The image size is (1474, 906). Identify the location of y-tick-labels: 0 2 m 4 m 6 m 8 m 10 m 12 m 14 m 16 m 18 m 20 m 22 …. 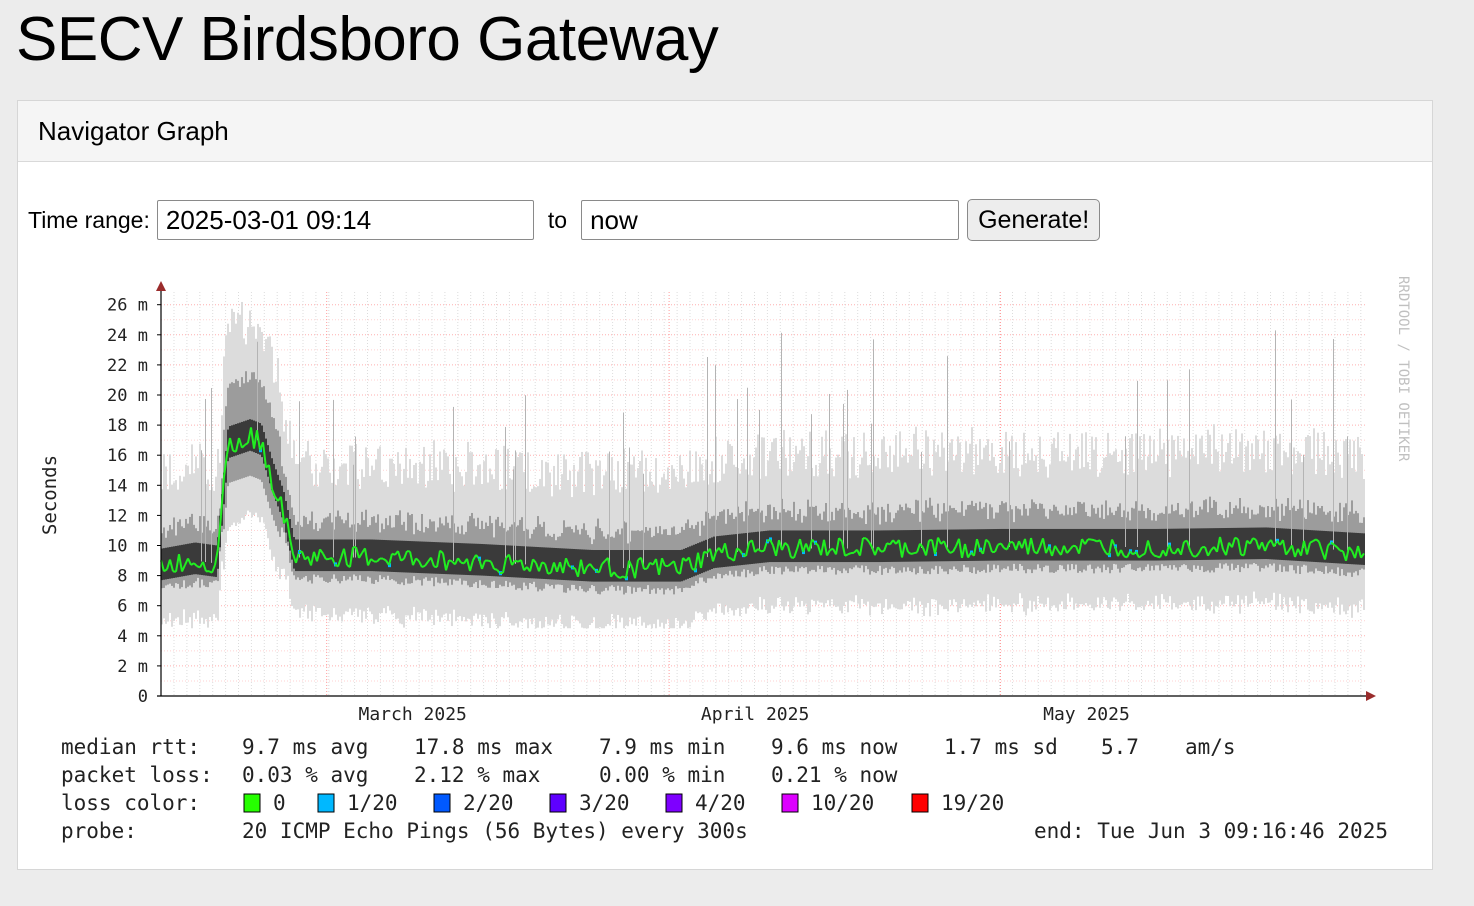
(134, 501).